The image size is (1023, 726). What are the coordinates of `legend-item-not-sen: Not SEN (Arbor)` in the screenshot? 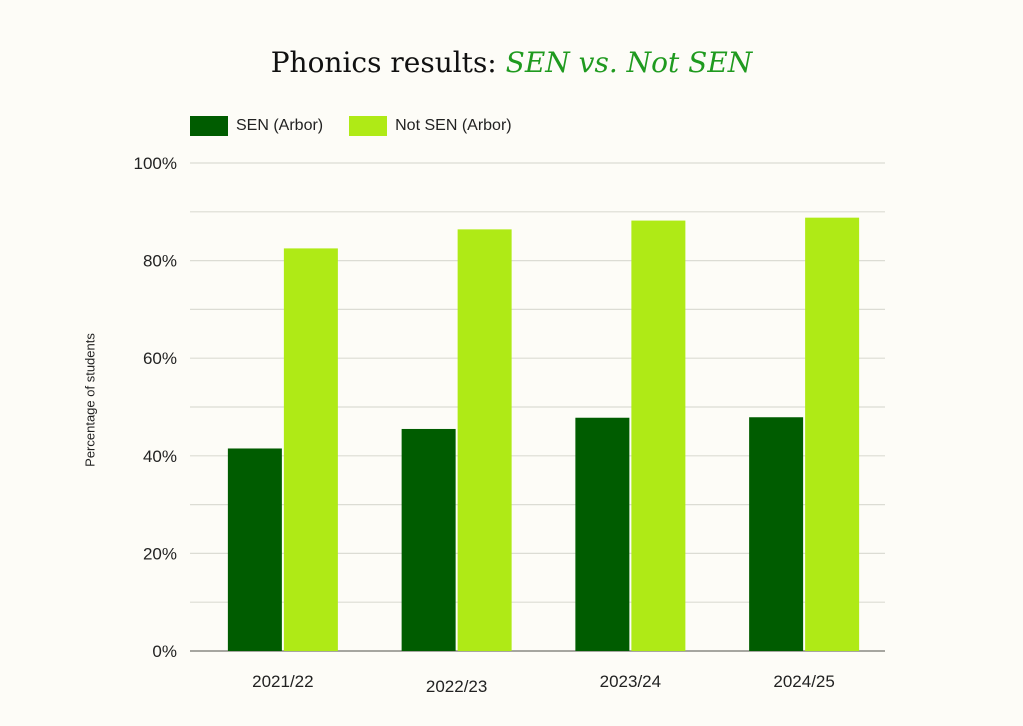 It's located at (430, 126).